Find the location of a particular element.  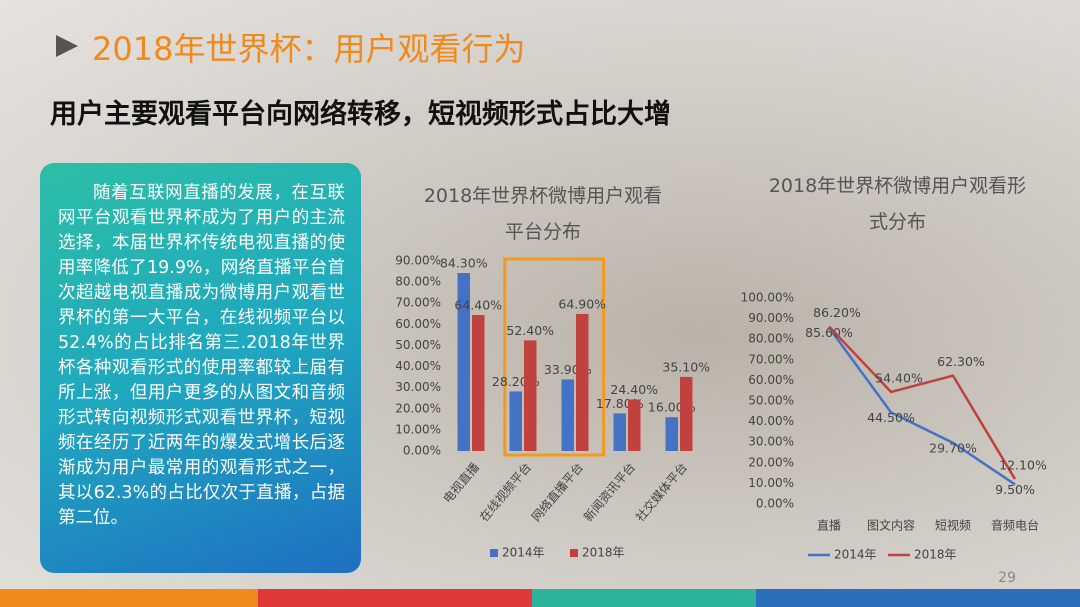

value-label: 54.40% is located at coordinates (899, 377).